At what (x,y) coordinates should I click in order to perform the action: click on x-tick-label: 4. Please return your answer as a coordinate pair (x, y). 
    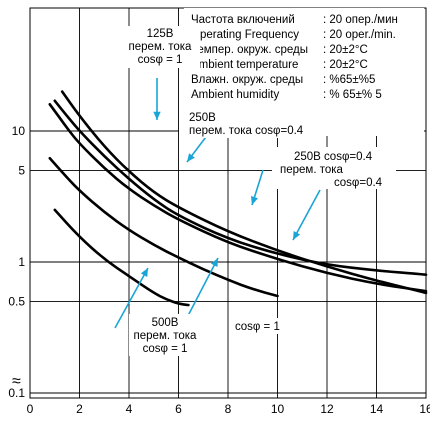
    Looking at the image, I should click on (129, 409).